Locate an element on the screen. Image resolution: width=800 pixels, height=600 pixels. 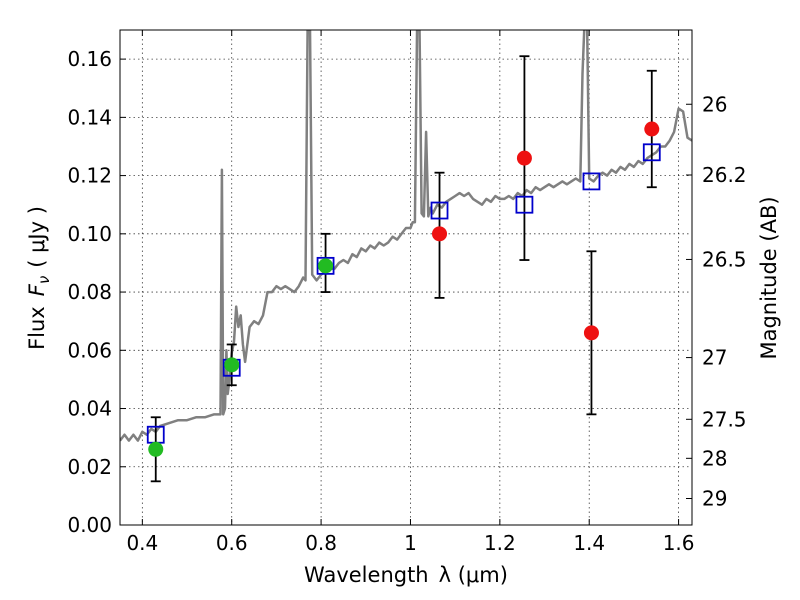
y2-tick-label: 26 is located at coordinates (714, 104).